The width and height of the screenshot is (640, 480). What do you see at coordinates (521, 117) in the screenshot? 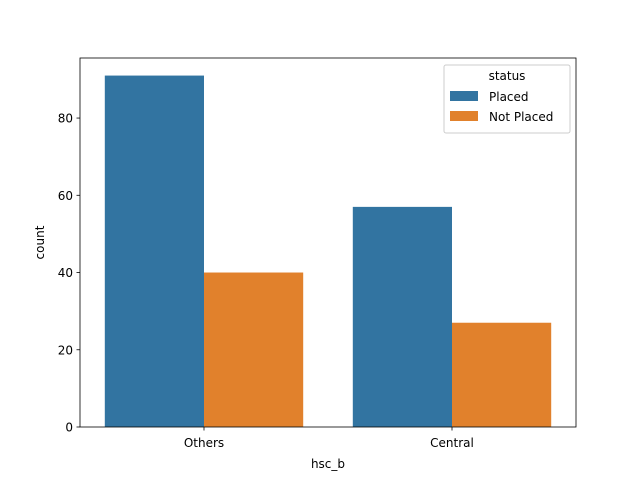
I see `legend-label: Not Placed` at bounding box center [521, 117].